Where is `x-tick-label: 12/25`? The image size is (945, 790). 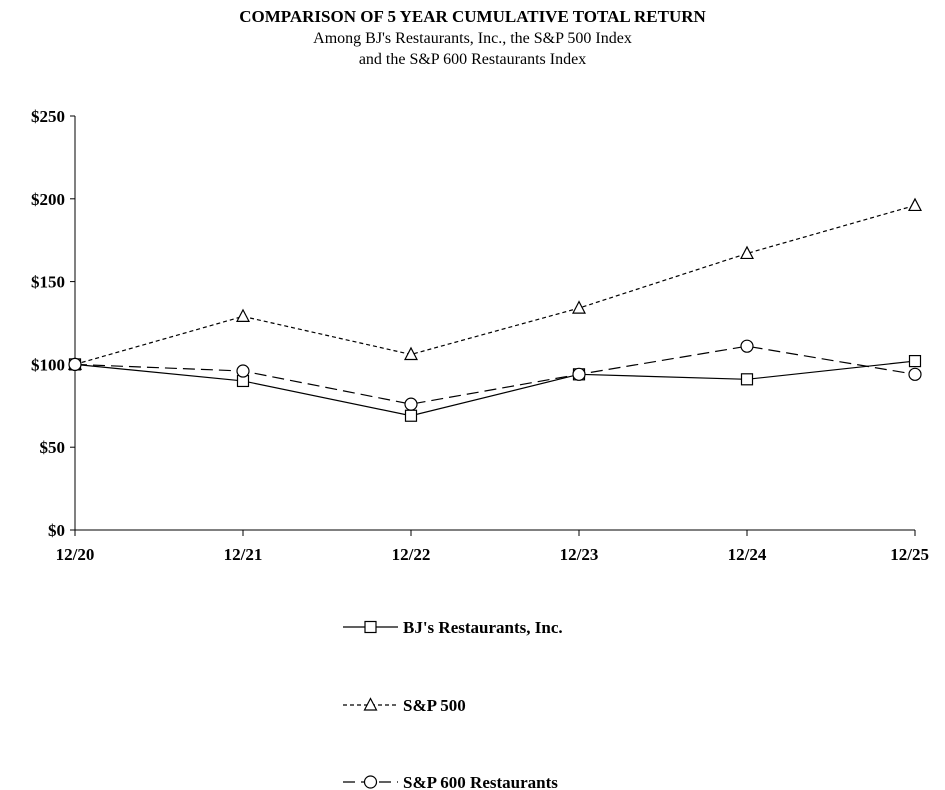 x-tick-label: 12/25 is located at coordinates (909, 554).